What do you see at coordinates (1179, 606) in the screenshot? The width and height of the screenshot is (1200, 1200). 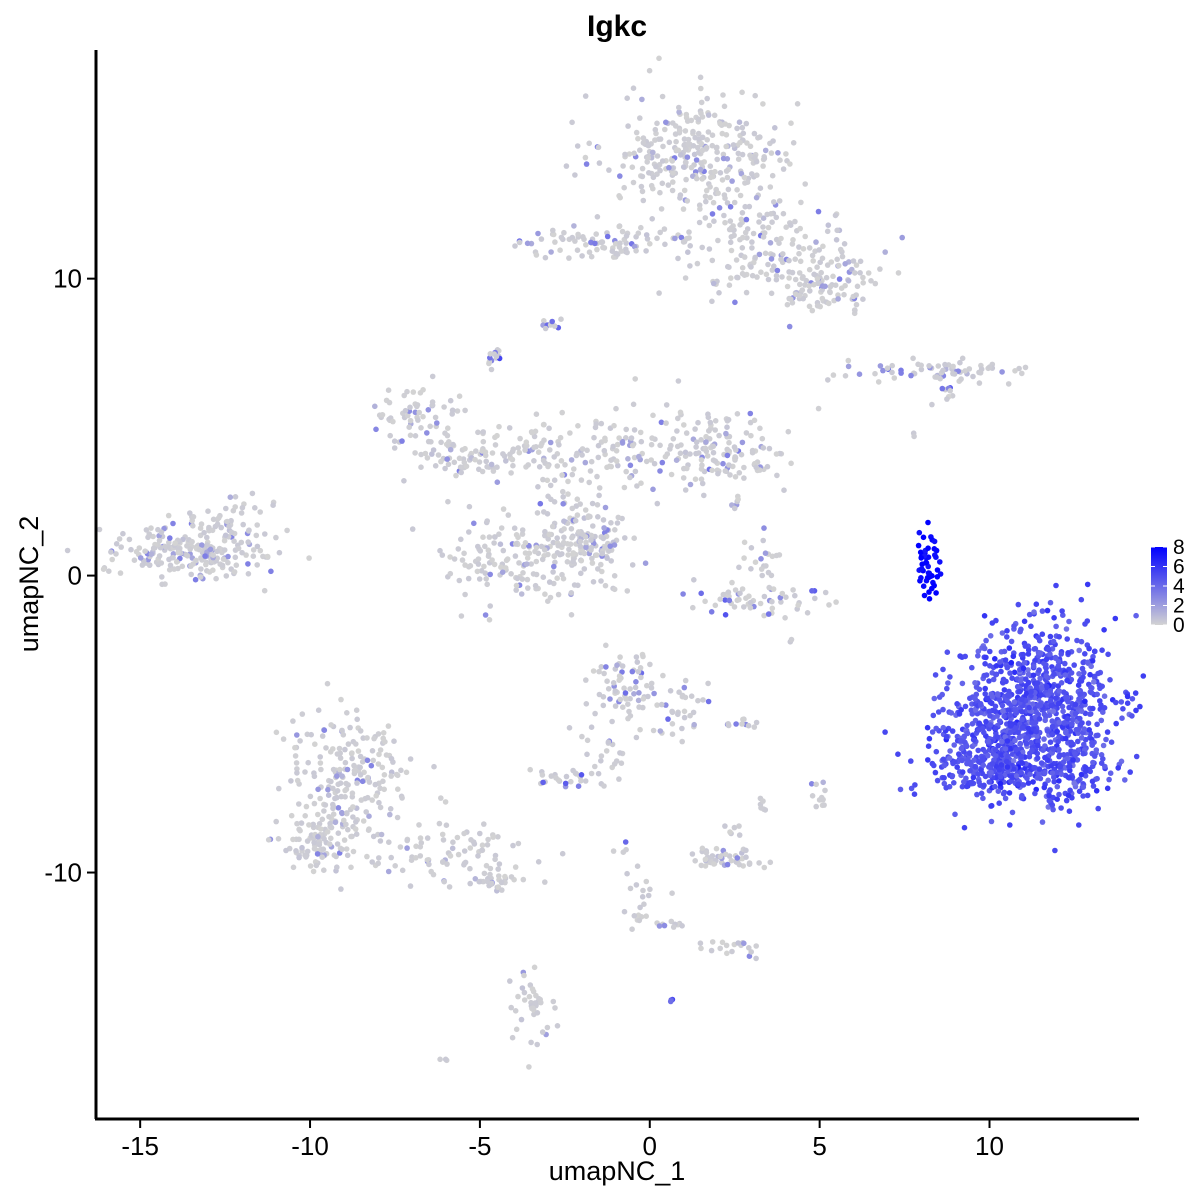 I see `legend-tick-label: 2` at bounding box center [1179, 606].